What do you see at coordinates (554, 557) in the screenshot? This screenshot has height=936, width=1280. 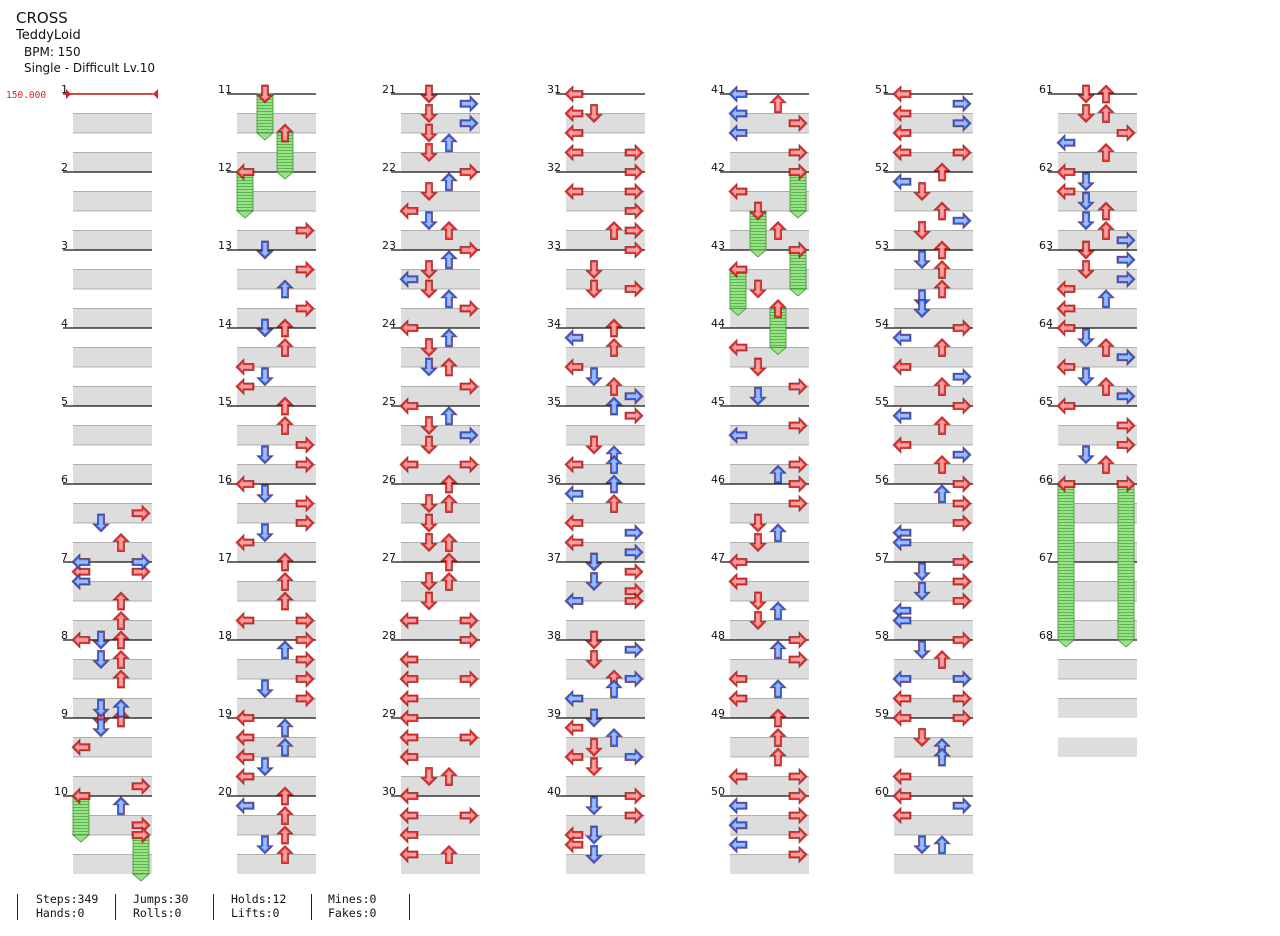 I see `measure-number: 37` at bounding box center [554, 557].